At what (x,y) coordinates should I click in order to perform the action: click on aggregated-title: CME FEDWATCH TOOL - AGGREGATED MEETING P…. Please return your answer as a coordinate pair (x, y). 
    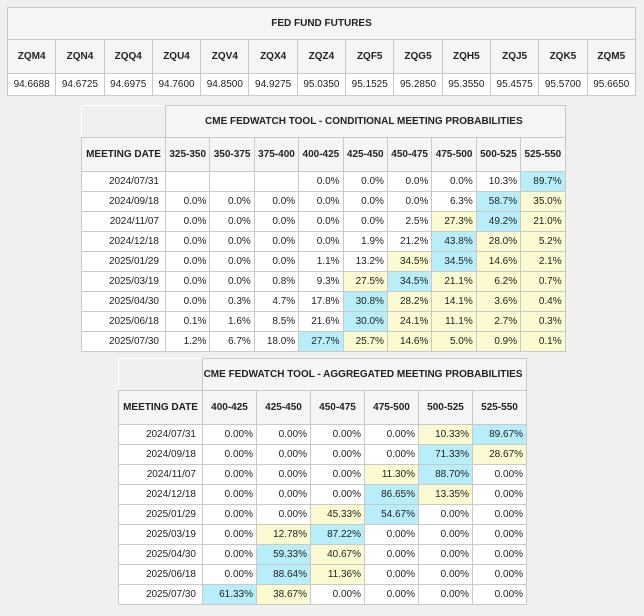
    Looking at the image, I should click on (364, 374).